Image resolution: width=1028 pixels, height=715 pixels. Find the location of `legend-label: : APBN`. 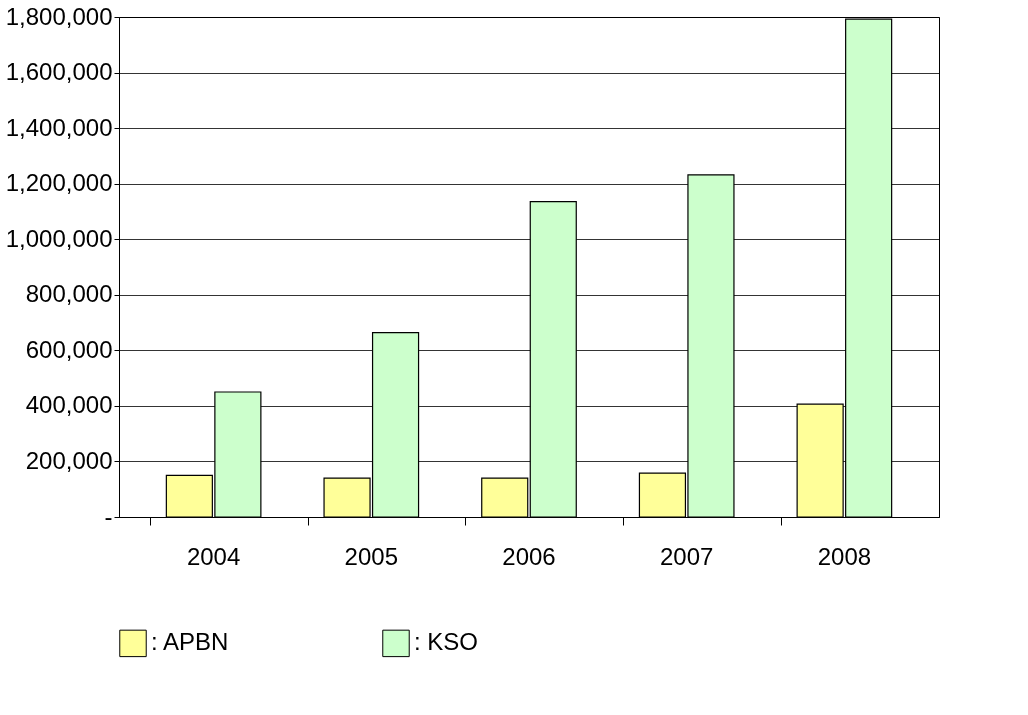

legend-label: : APBN is located at coordinates (190, 642).